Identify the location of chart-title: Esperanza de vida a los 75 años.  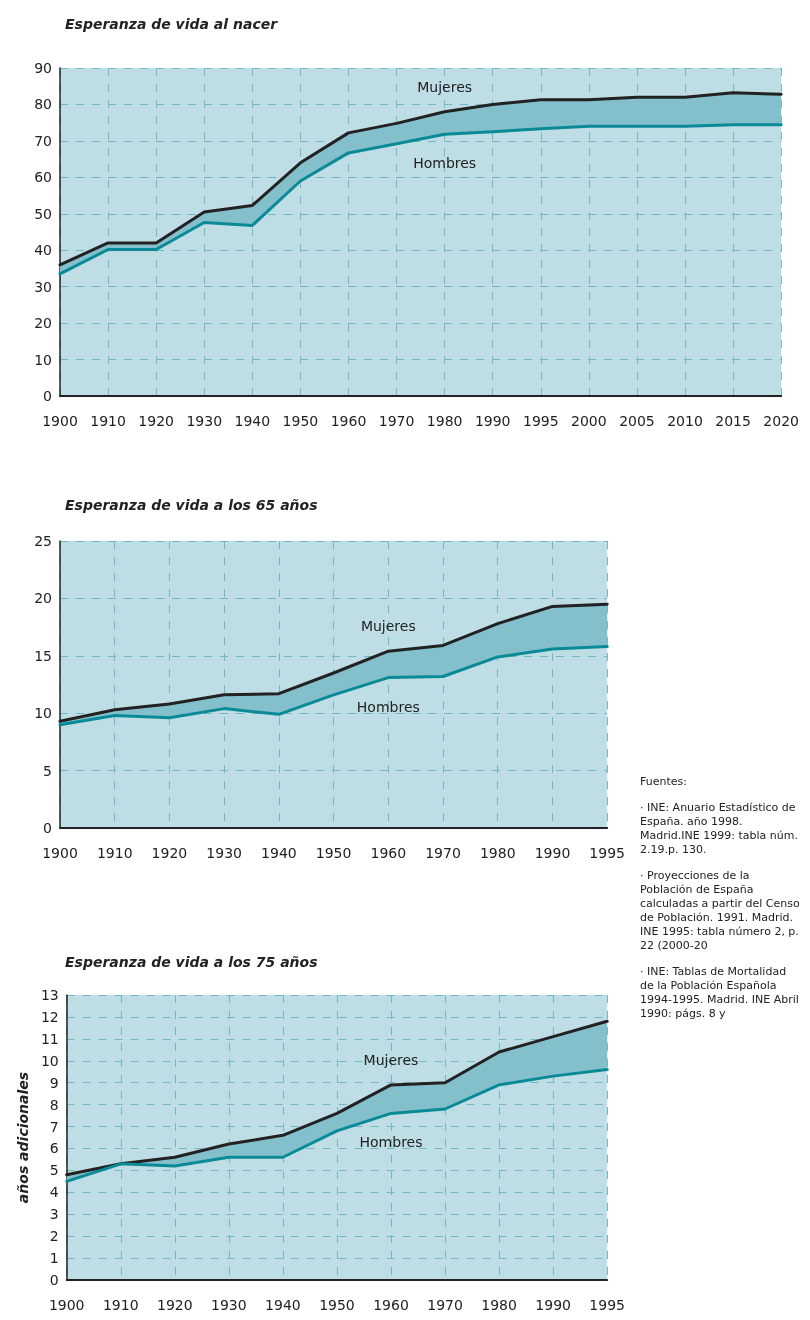
(191, 962).